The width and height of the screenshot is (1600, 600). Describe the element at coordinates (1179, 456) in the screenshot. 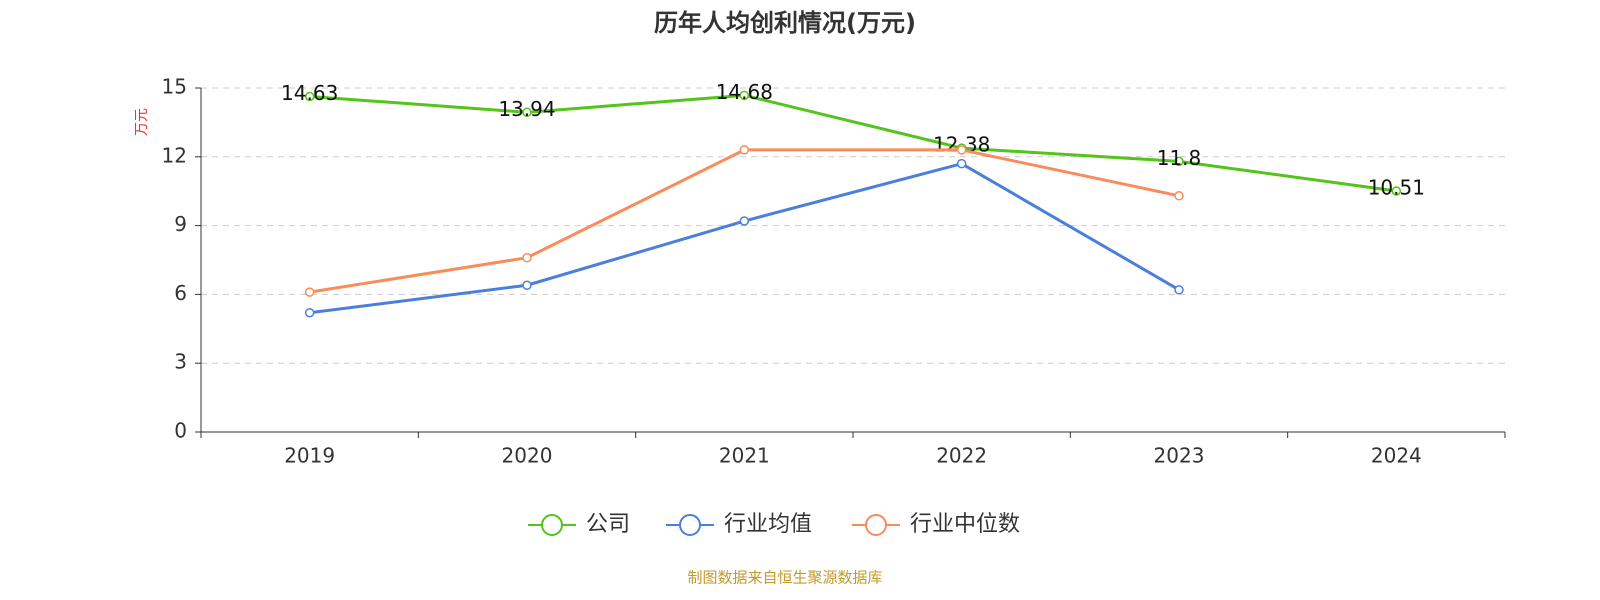

I see `x-tick-label: 2023` at that location.